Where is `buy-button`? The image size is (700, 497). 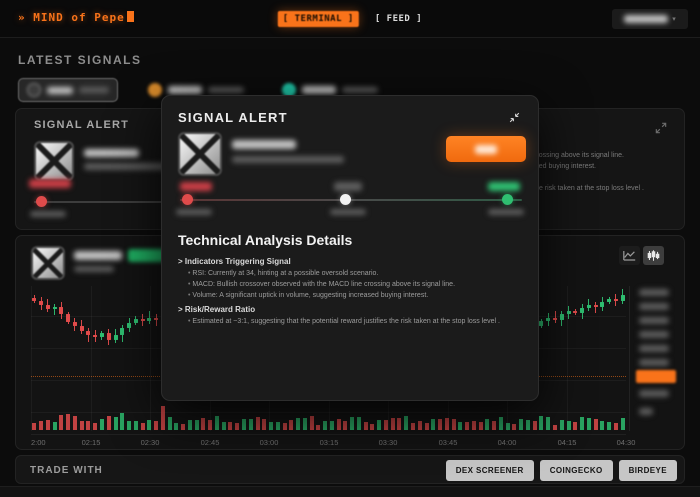
buy-button is located at coordinates (486, 149).